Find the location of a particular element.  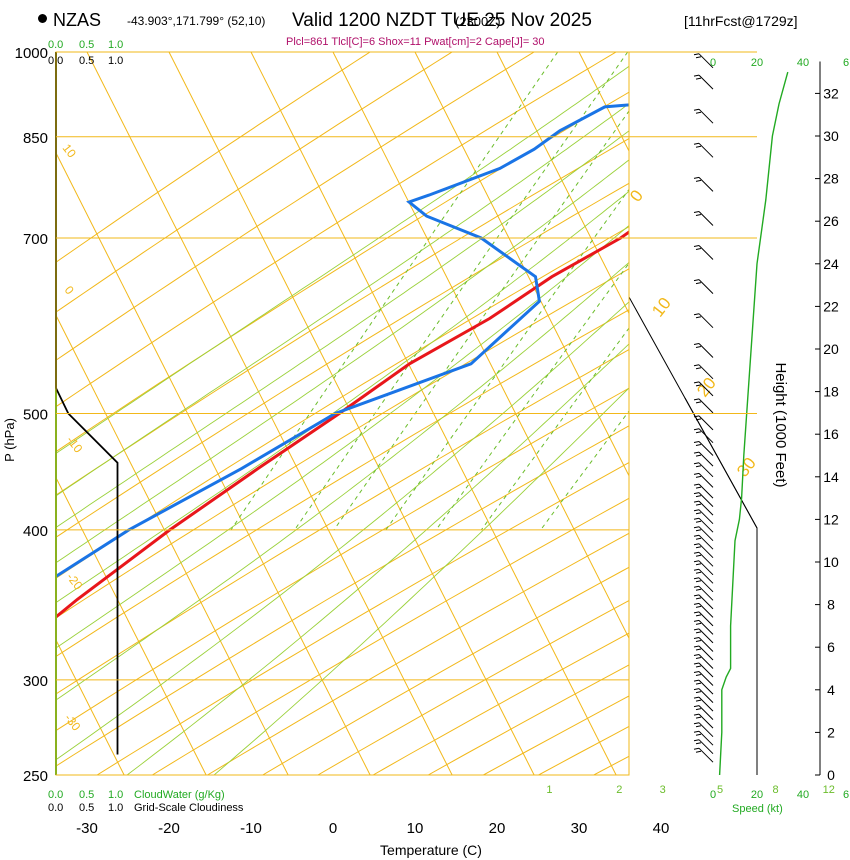

height-tick-label: 22 is located at coordinates (831, 306).